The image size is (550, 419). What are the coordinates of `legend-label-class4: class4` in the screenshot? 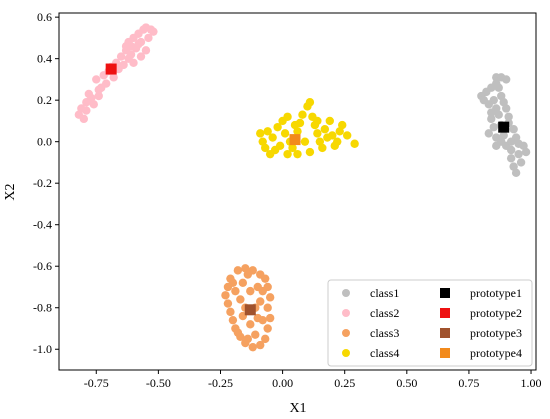 It's located at (384, 353).